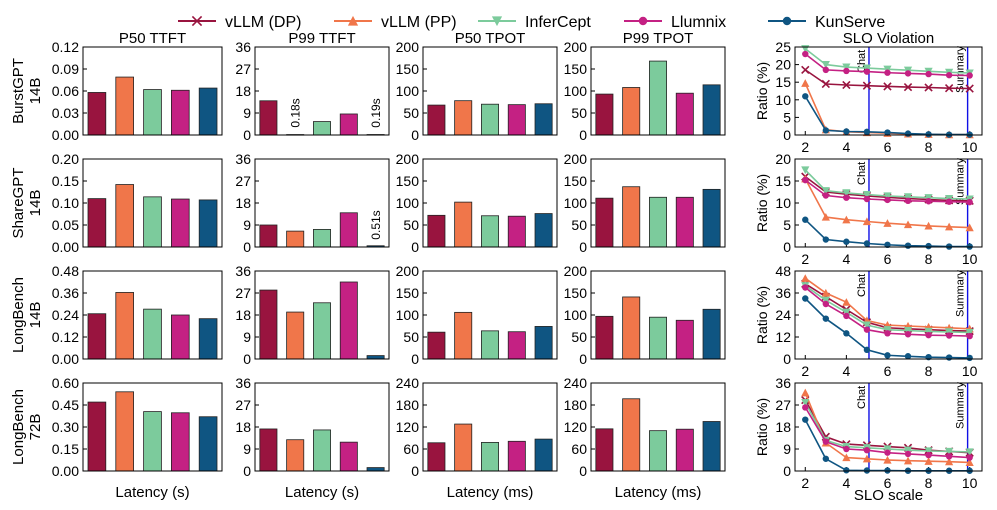 The image size is (997, 510). I want to click on bar-panel-r3-c3: 0 60 120 180 240, so click(645, 427).